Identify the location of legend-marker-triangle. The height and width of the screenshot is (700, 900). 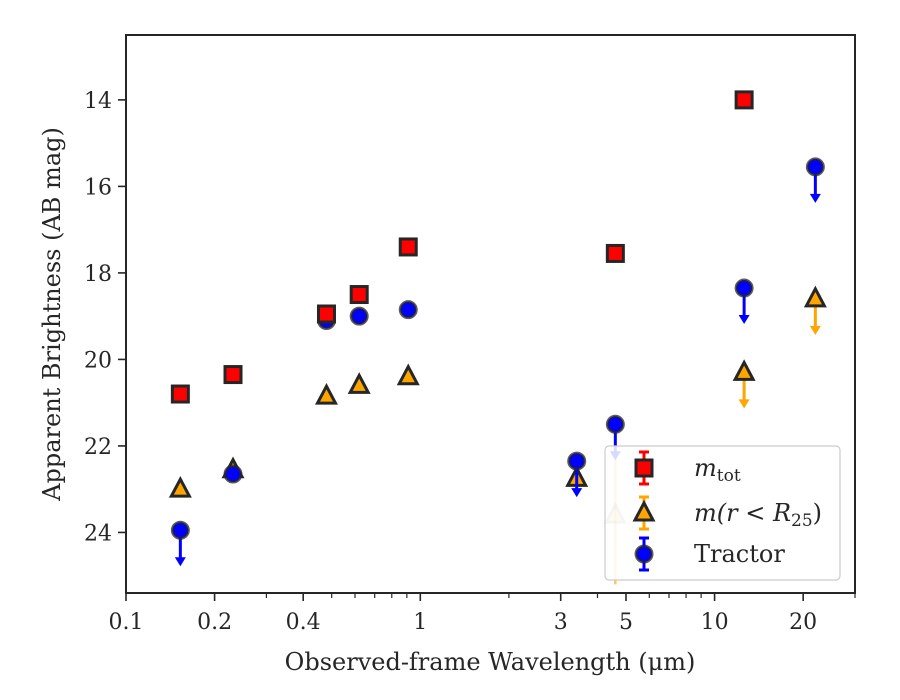
(644, 510).